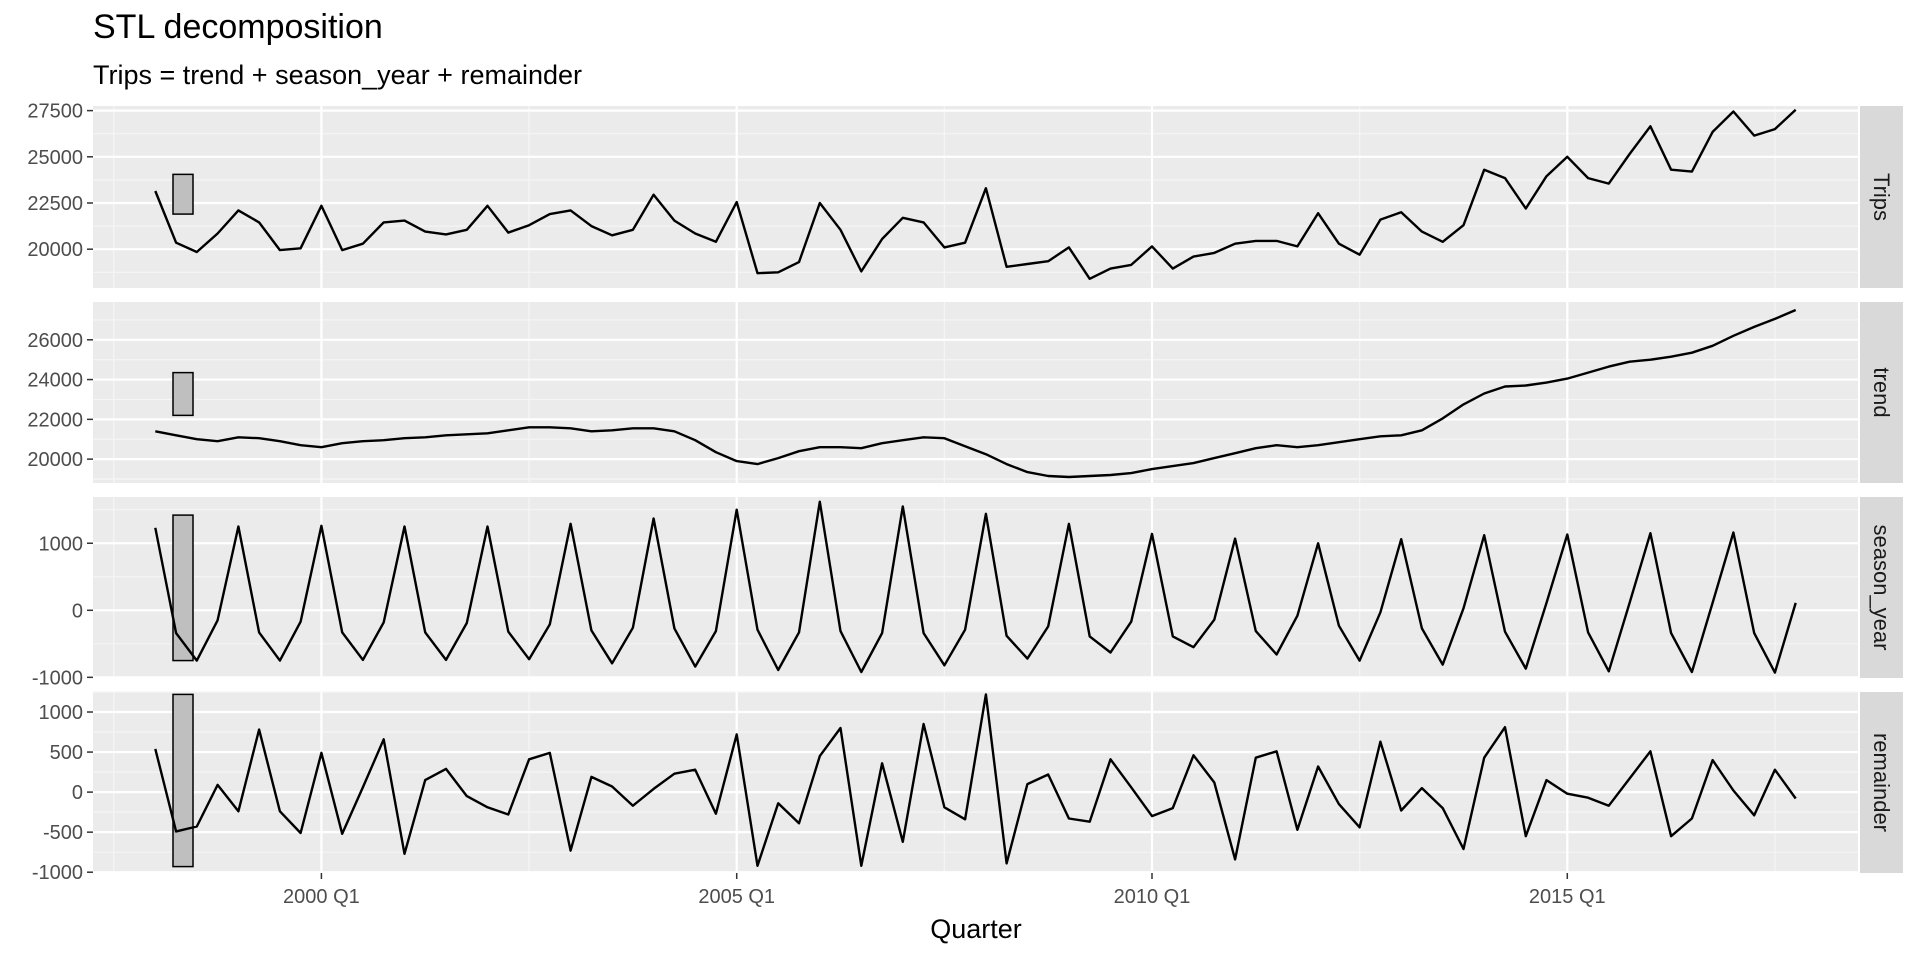  I want to click on y-tick-label: 22000, so click(55, 420).